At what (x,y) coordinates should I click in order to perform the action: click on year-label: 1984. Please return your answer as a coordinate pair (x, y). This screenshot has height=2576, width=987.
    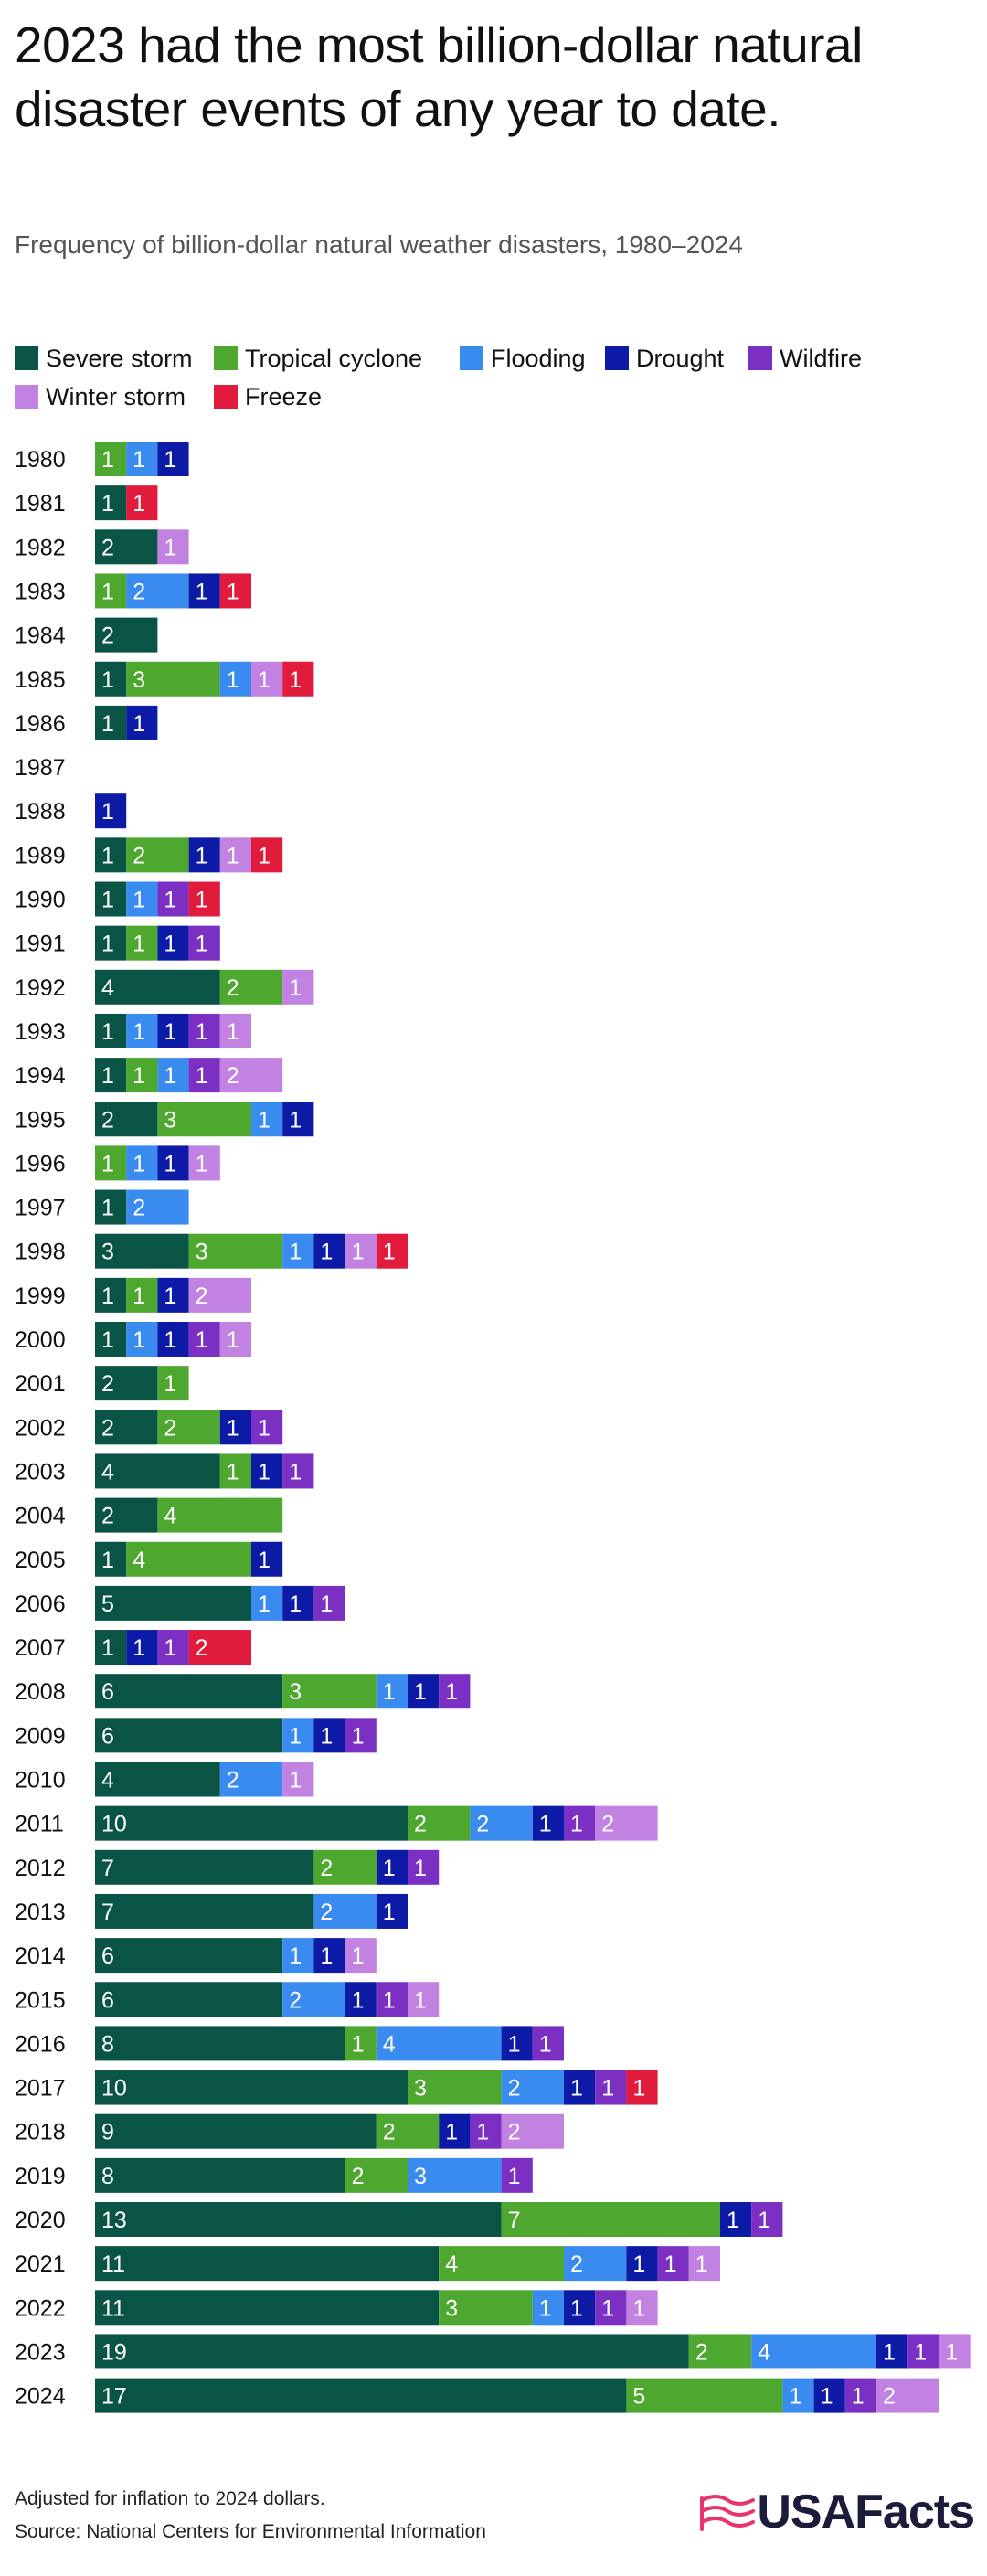
    Looking at the image, I should click on (40, 636).